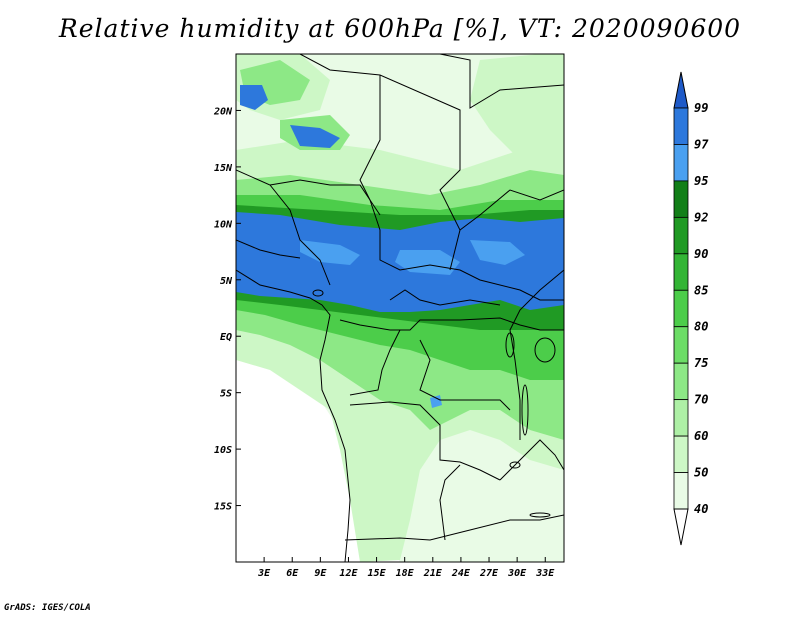 This screenshot has height=618, width=800. Describe the element at coordinates (681, 90) in the screenshot. I see `colorbar-max-arrow` at that location.